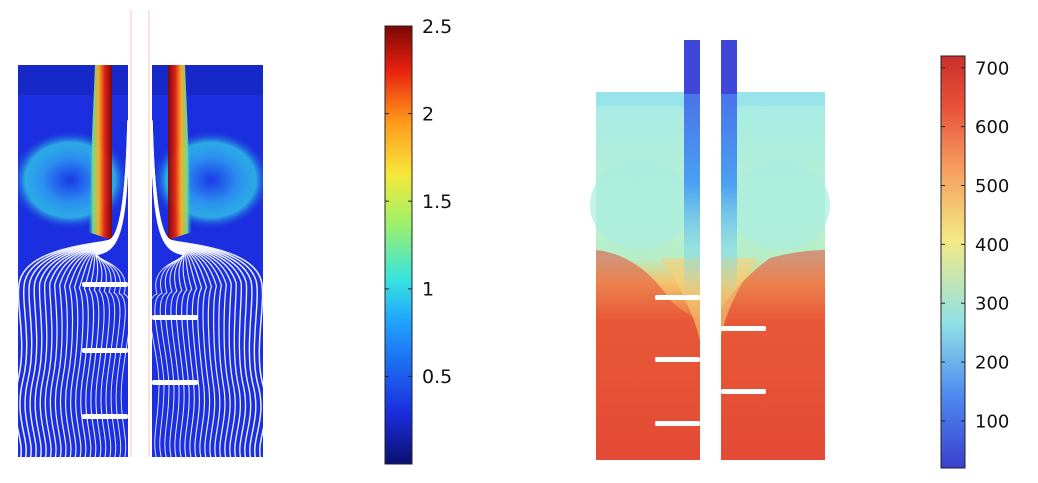  I want to click on colorbar-tick-label: 100, so click(992, 421).